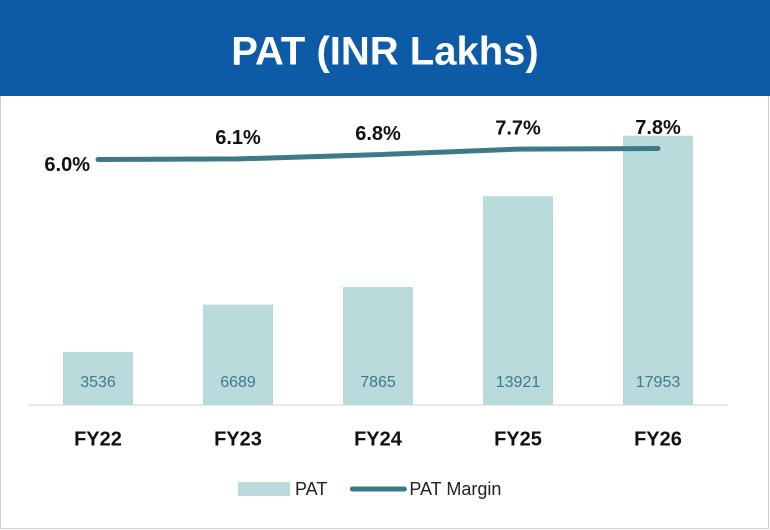 This screenshot has width=770, height=530. What do you see at coordinates (378, 439) in the screenshot?
I see `x-tick-label: FY24` at bounding box center [378, 439].